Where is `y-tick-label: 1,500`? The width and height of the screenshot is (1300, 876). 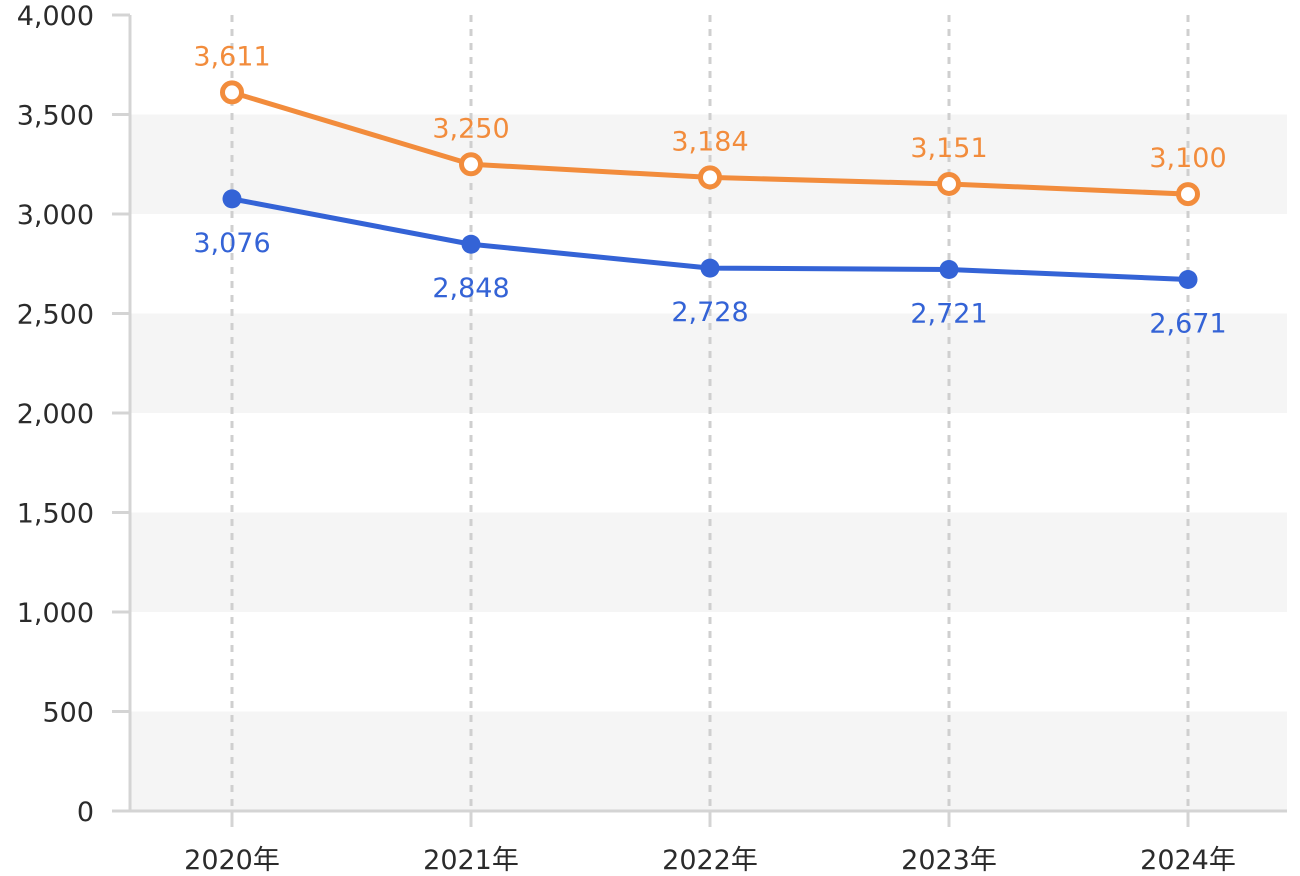 y-tick-label: 1,500 is located at coordinates (55, 514).